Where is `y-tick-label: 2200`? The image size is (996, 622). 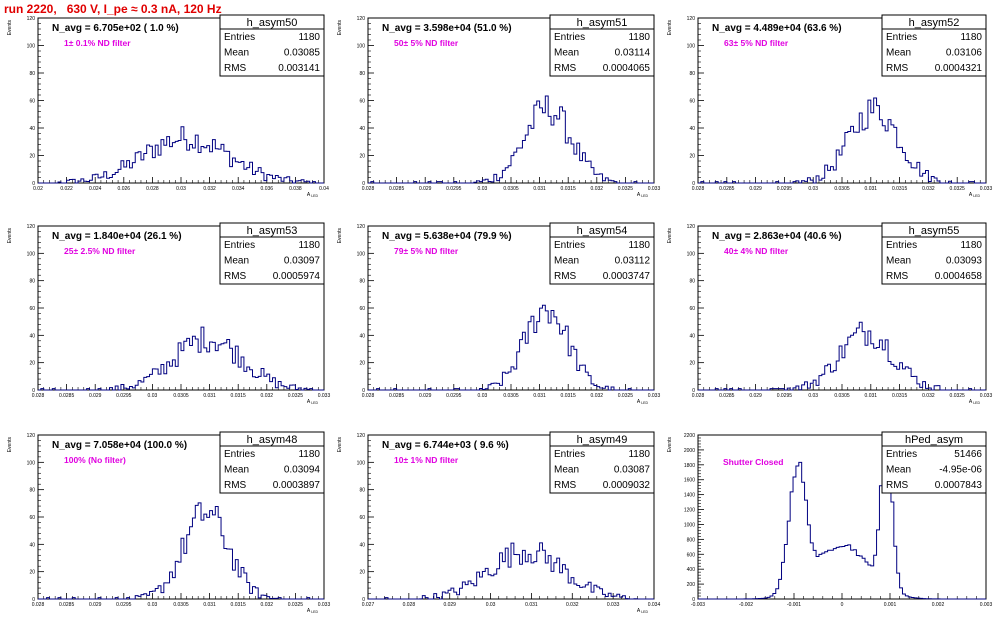 y-tick-label: 2200 is located at coordinates (689, 436).